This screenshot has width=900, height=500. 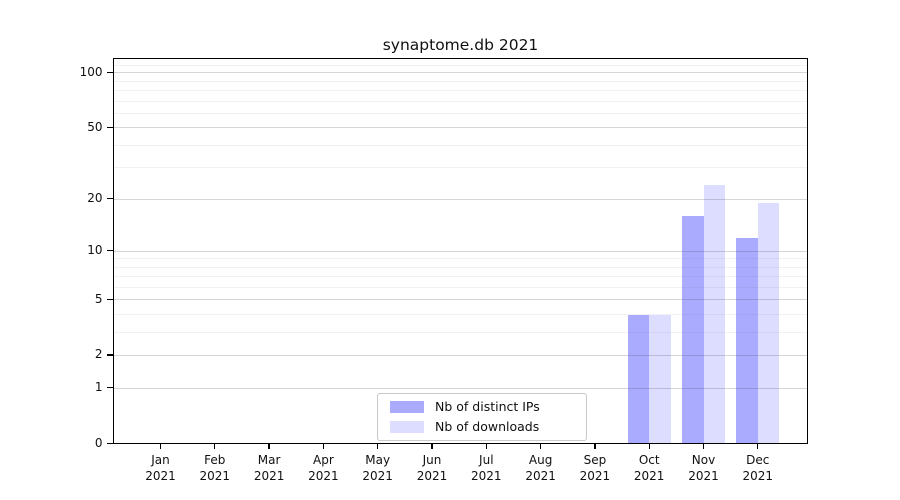 I want to click on legend-swatch-downloads, so click(x=407, y=426).